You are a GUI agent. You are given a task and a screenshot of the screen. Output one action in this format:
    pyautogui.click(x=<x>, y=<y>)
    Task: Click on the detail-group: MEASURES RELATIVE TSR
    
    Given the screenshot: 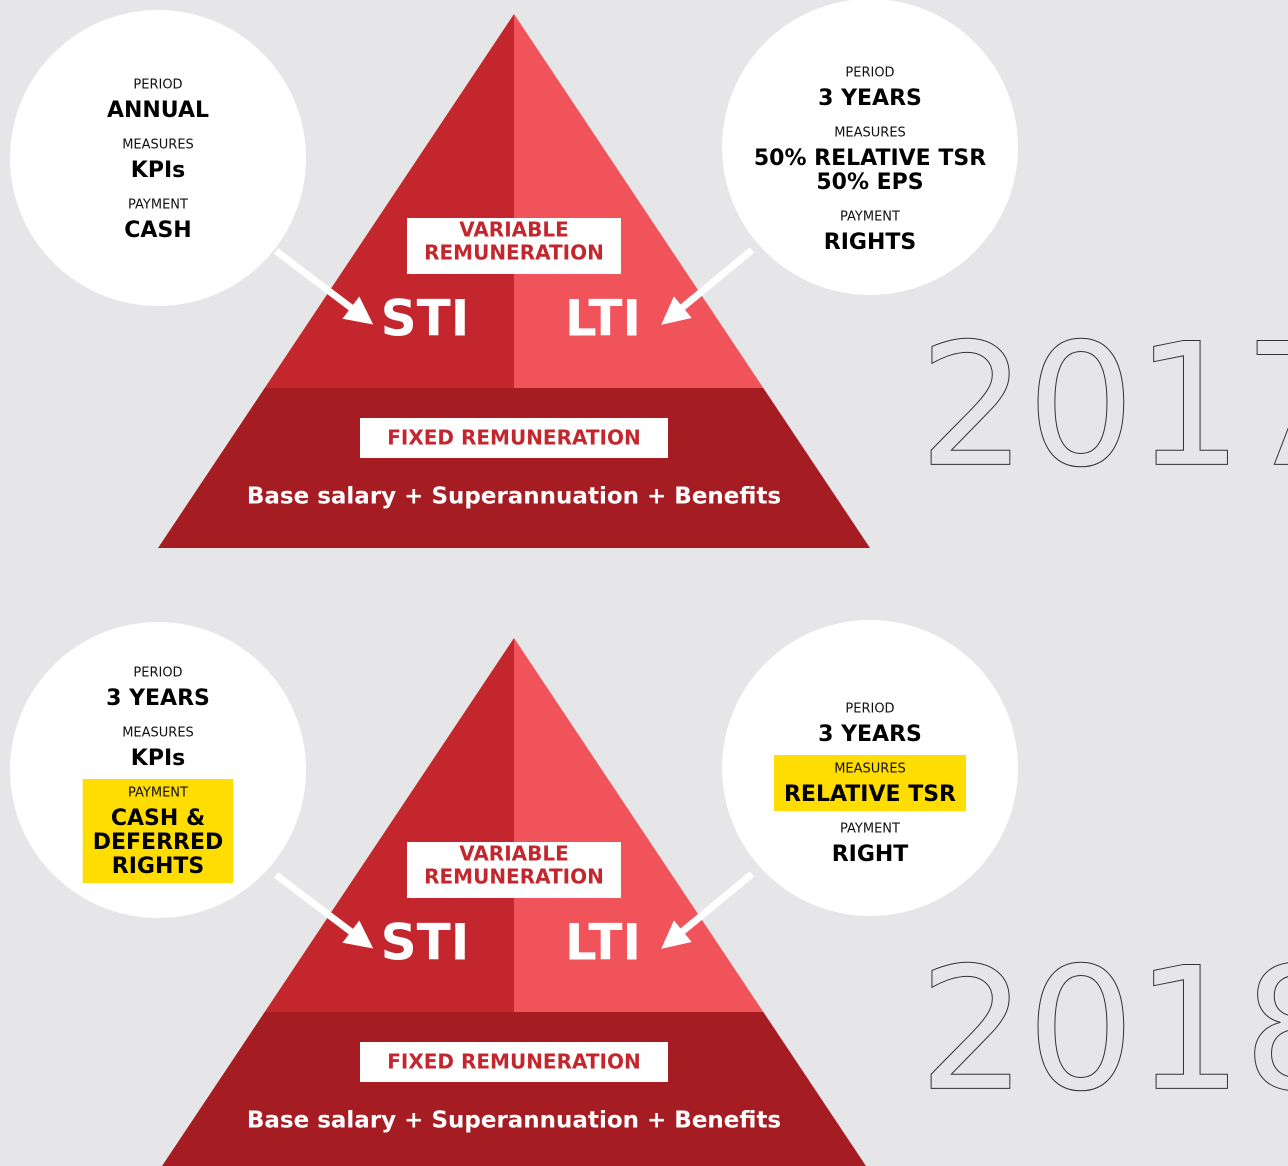 What is the action you would take?
    pyautogui.click(x=870, y=783)
    